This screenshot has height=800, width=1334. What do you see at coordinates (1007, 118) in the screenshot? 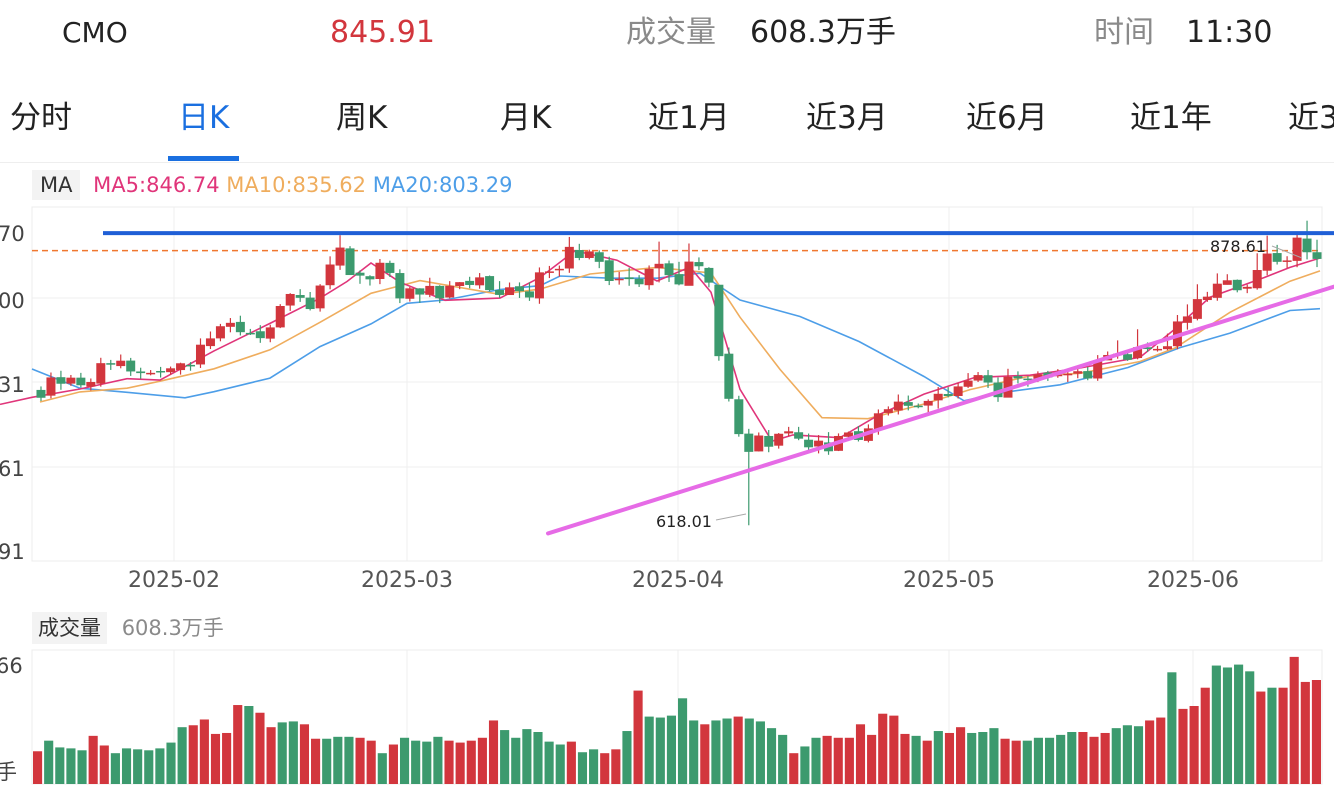
I see `tab-6-months: 近6月` at bounding box center [1007, 118].